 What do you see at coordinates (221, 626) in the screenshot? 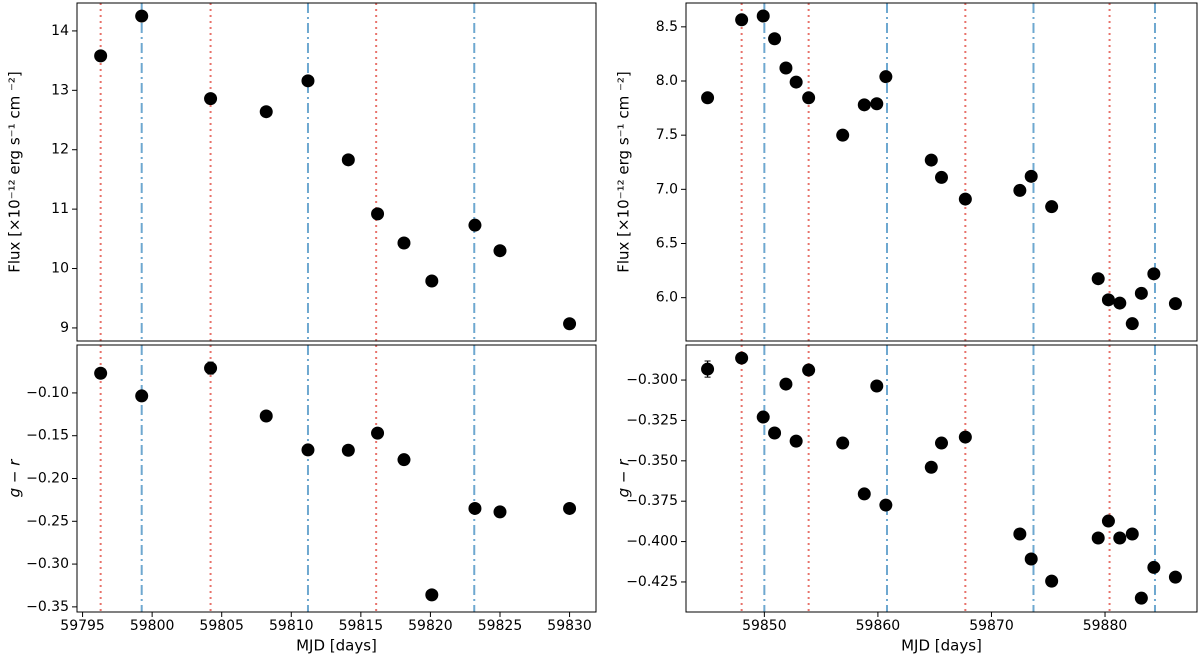
I see `x-tick-label: 59805` at bounding box center [221, 626].